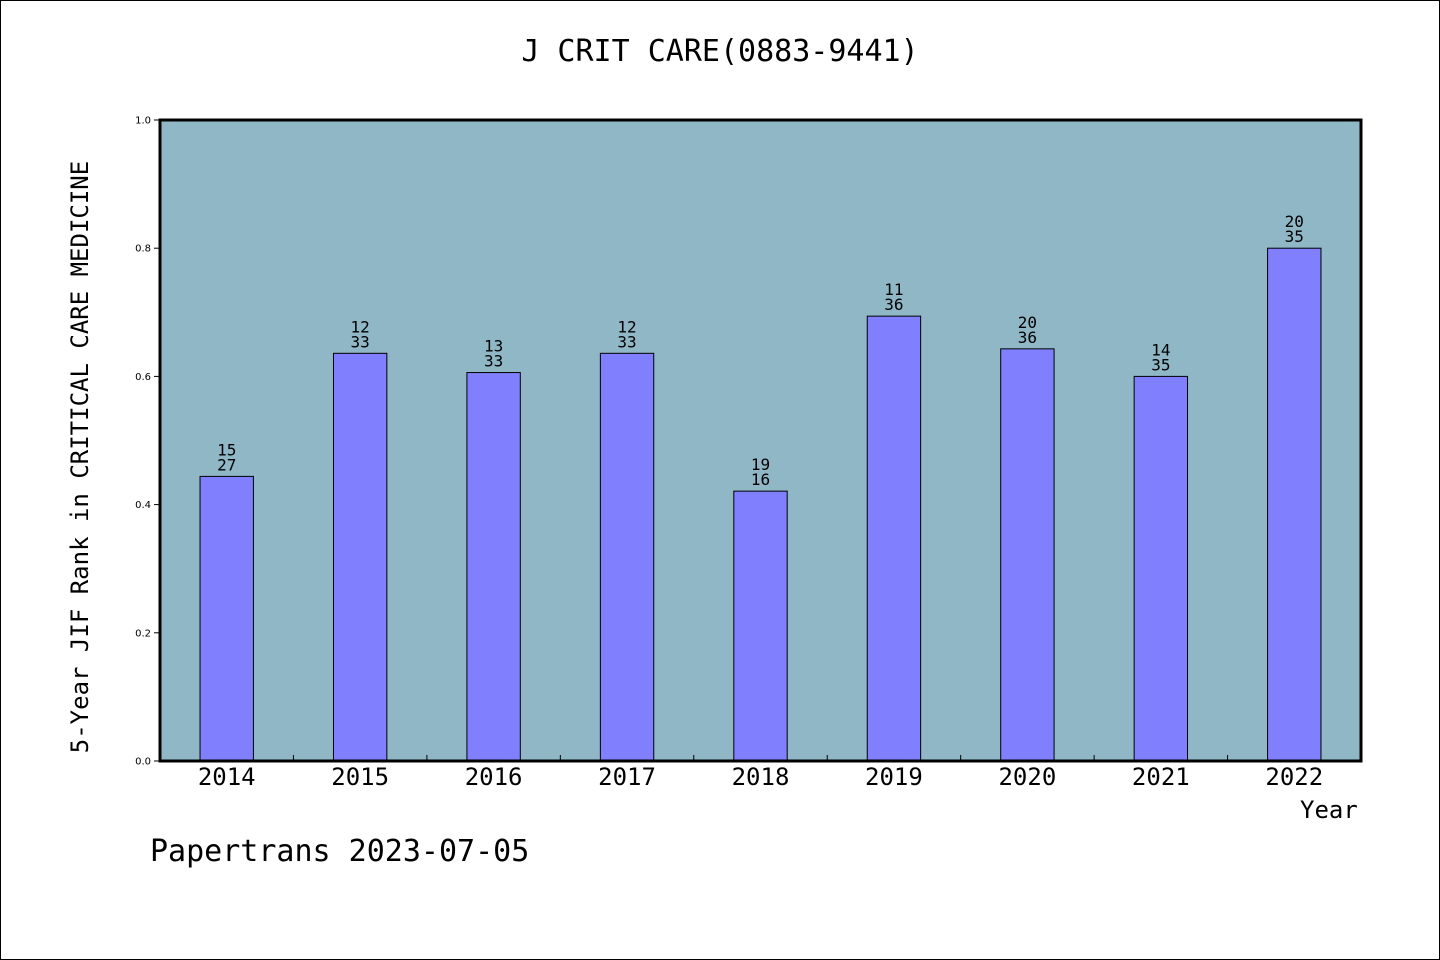 The image size is (1440, 960). I want to click on x-tick-label: 2017, so click(627, 777).